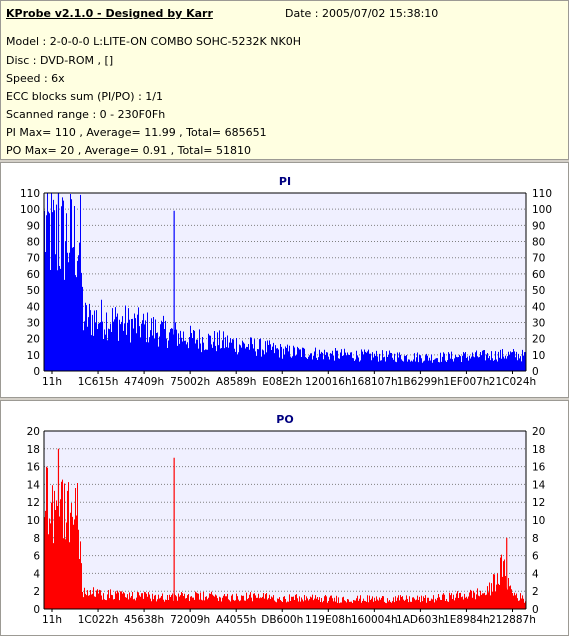 Image resolution: width=569 pixels, height=636 pixels. I want to click on po-y-tick-left: 20, so click(33, 432).